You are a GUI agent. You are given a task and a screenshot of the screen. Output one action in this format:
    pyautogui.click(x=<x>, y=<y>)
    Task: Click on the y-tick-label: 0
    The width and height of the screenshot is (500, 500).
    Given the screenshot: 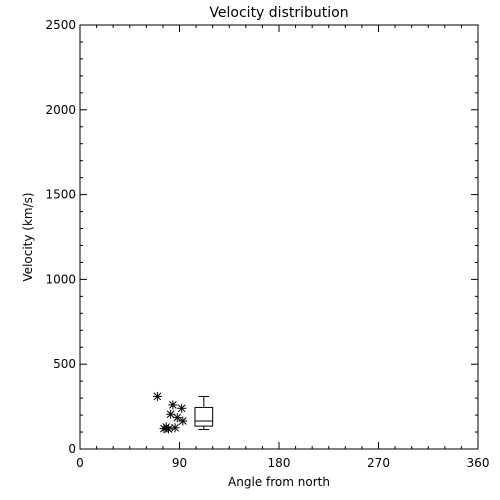 What is the action you would take?
    pyautogui.click(x=72, y=449)
    